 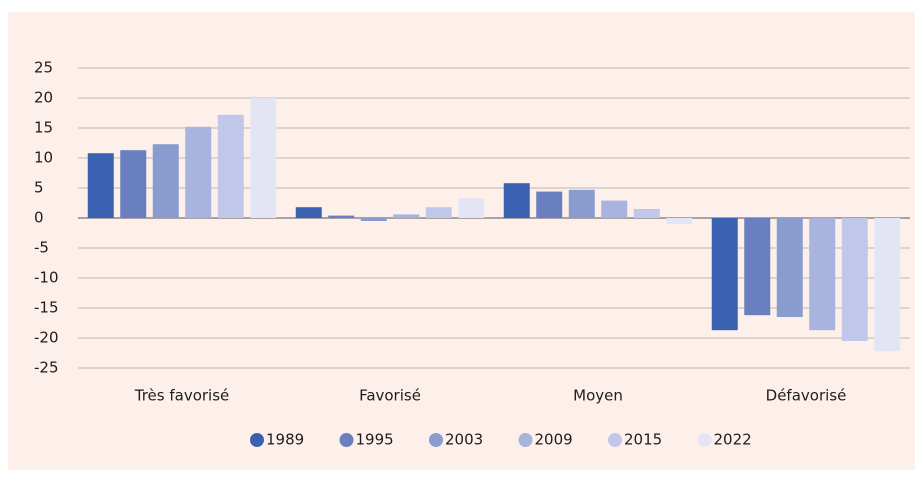 What do you see at coordinates (43, 158) in the screenshot?
I see `y-tick-label: 10` at bounding box center [43, 158].